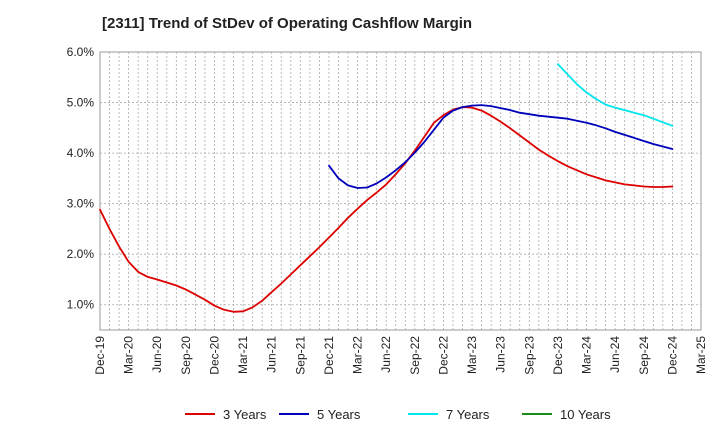  I want to click on y-tick-label: 3.0%, so click(81, 204).